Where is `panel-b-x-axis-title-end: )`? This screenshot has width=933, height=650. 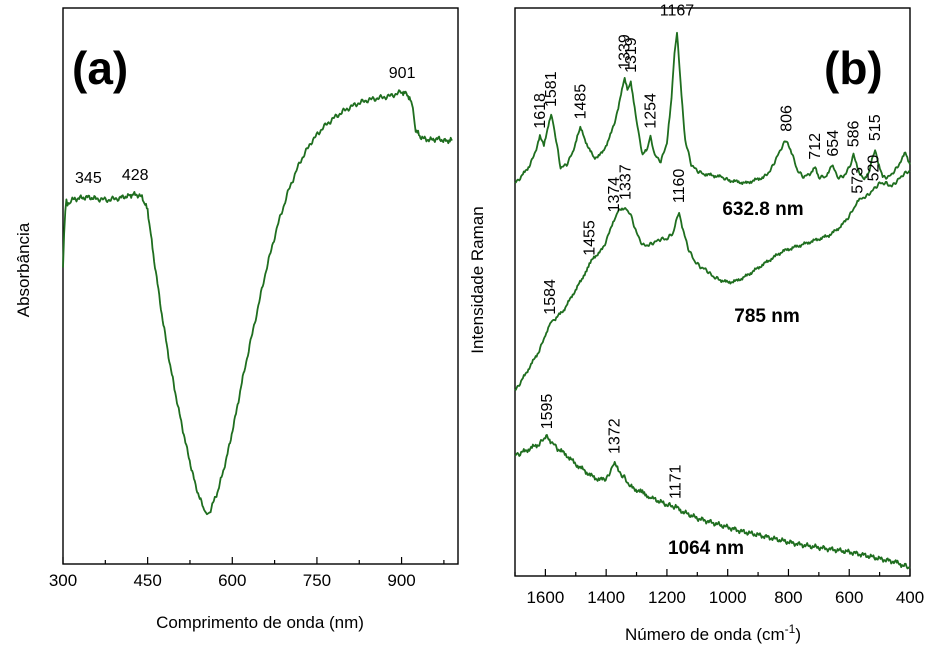
panel-b-x-axis-title-end: ) is located at coordinates (798, 634).